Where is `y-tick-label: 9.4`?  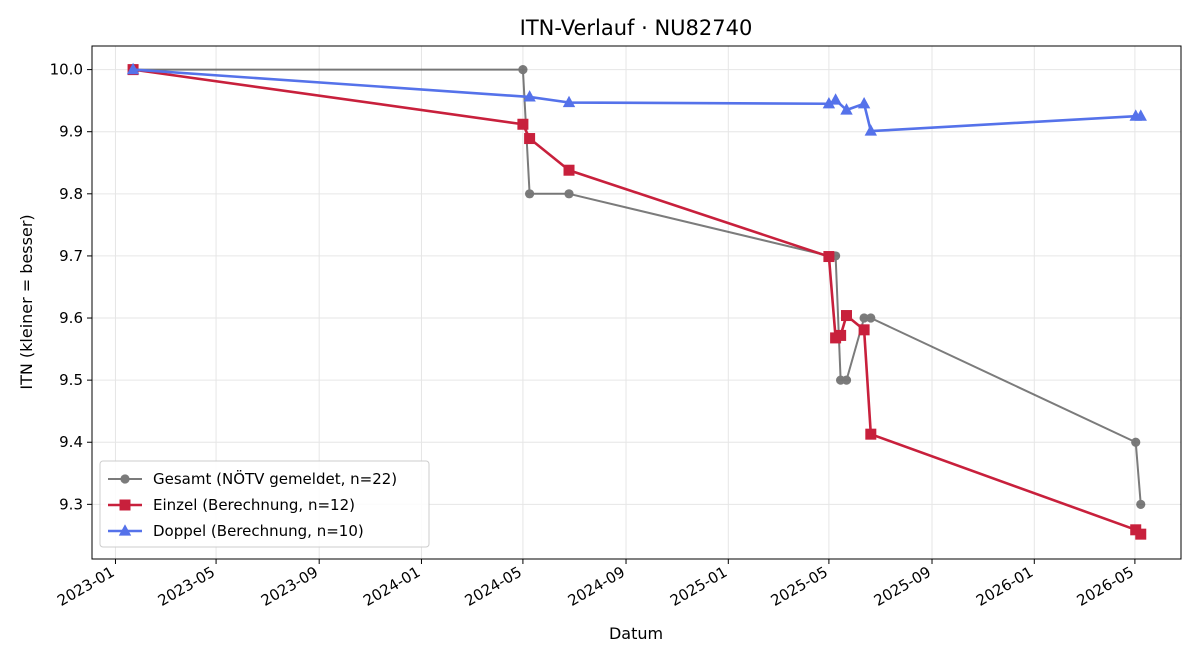
y-tick-label: 9.4 is located at coordinates (71, 442).